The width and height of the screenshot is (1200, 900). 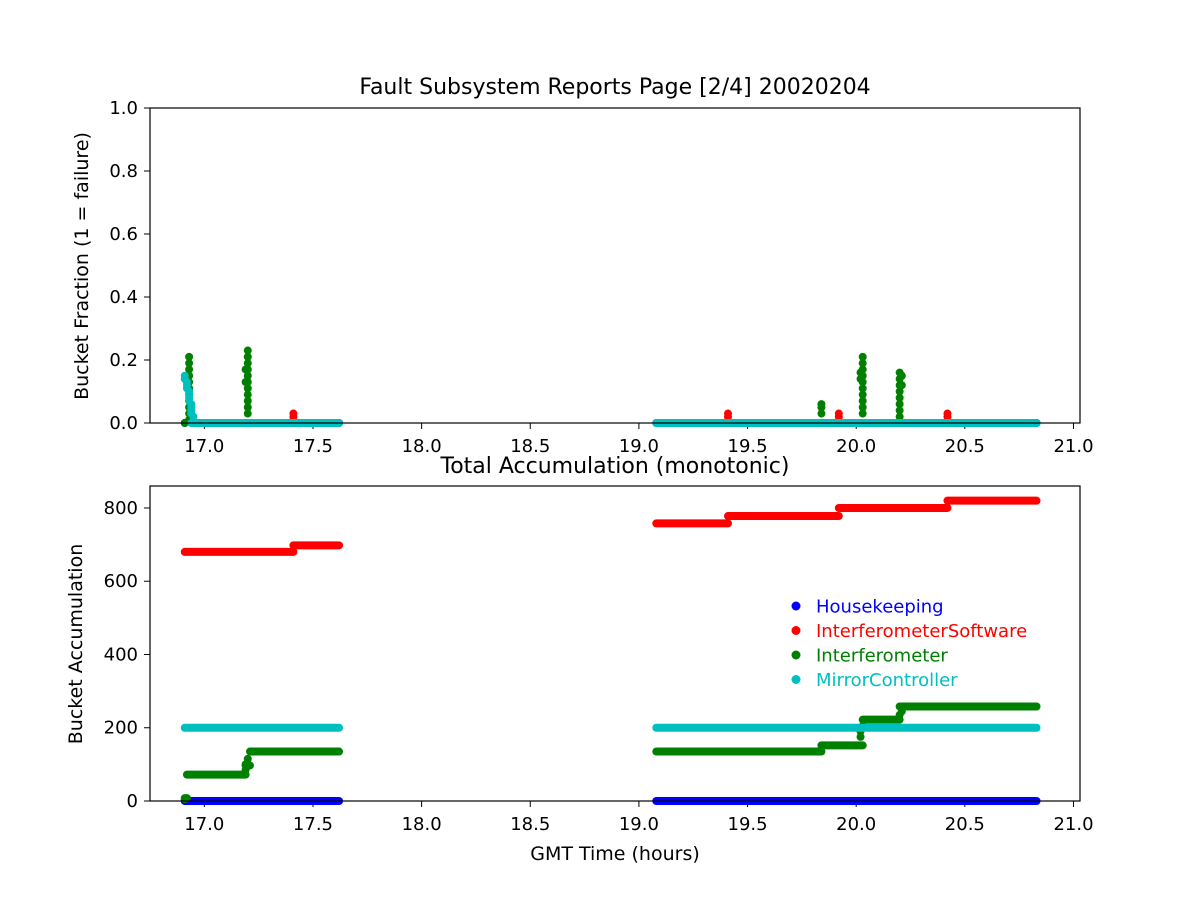 What do you see at coordinates (123, 234) in the screenshot?
I see `y-tick-label: 0.6` at bounding box center [123, 234].